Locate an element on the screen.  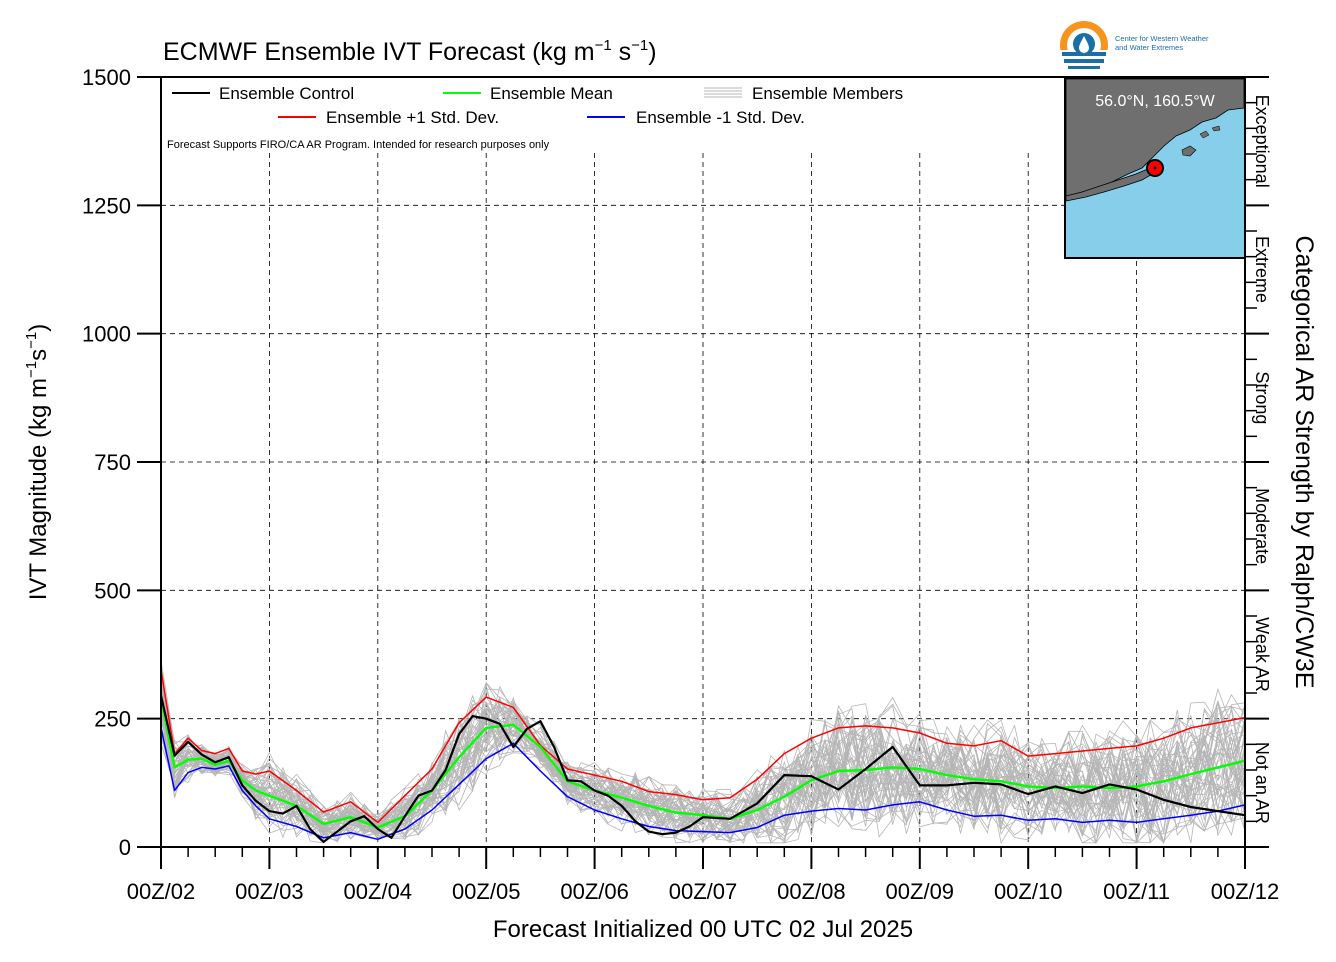
category-label: Not an AR is located at coordinates (1262, 783).